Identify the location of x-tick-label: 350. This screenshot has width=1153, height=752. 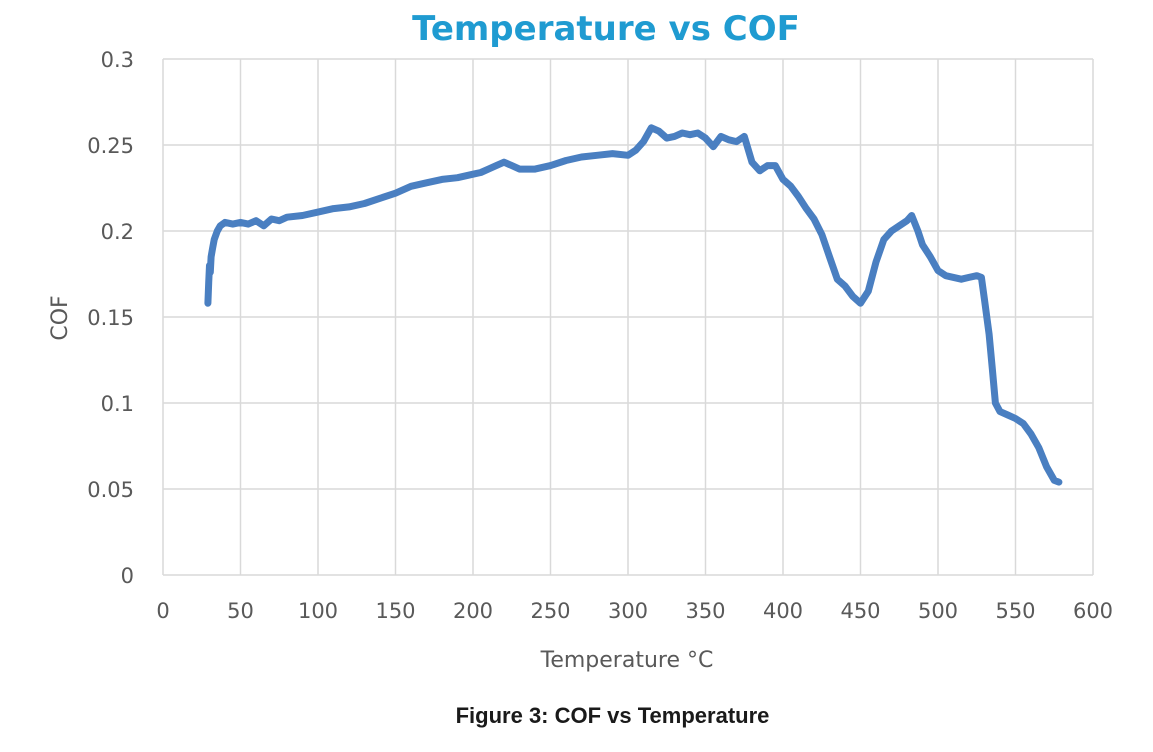
(705, 611).